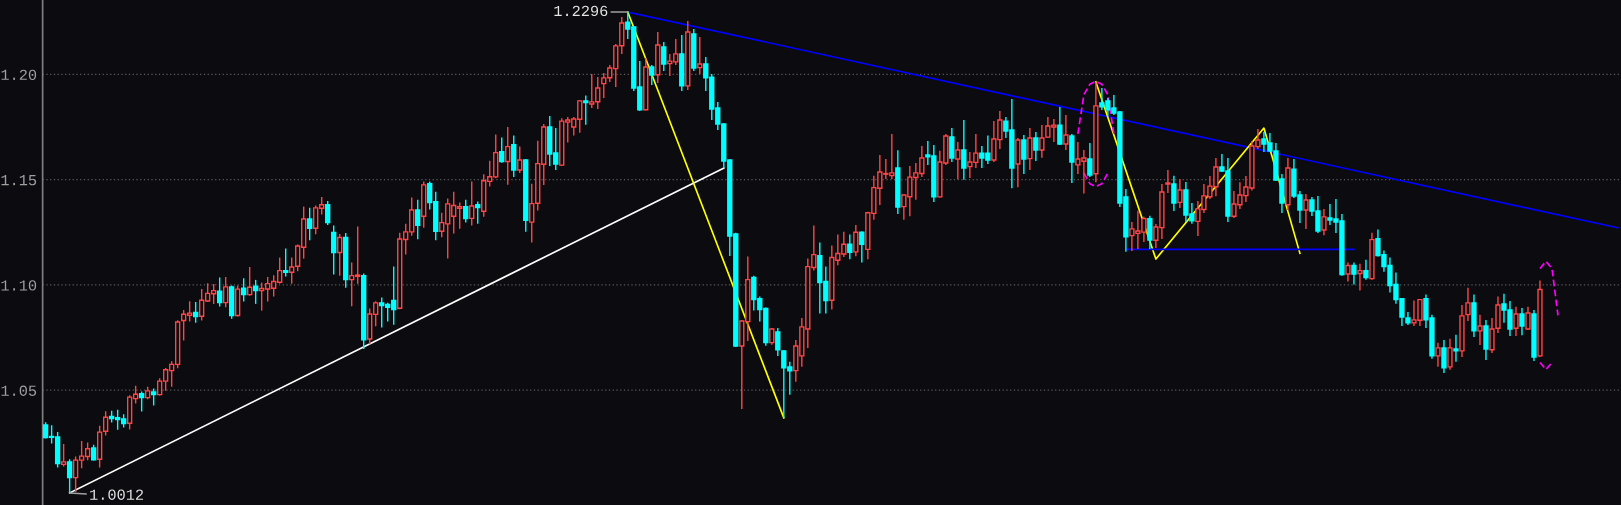 This screenshot has width=1621, height=505. I want to click on y-tick-label: 1.10, so click(19, 285).